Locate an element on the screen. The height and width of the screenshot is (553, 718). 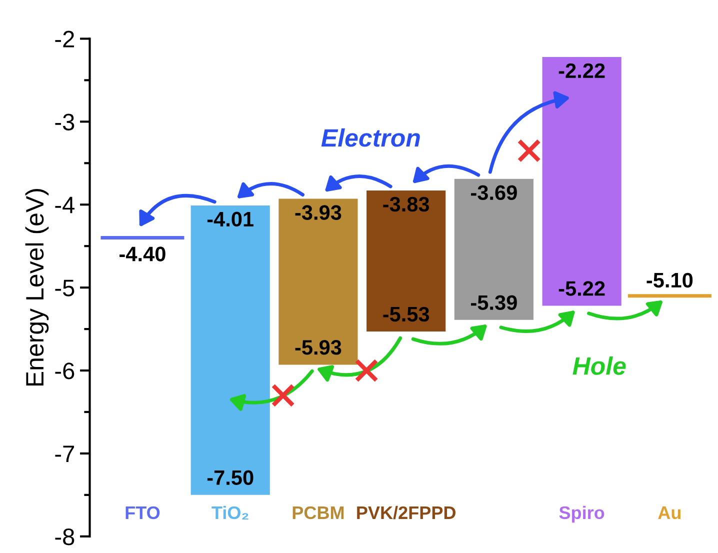
x-tick-label: FTO is located at coordinates (143, 513).